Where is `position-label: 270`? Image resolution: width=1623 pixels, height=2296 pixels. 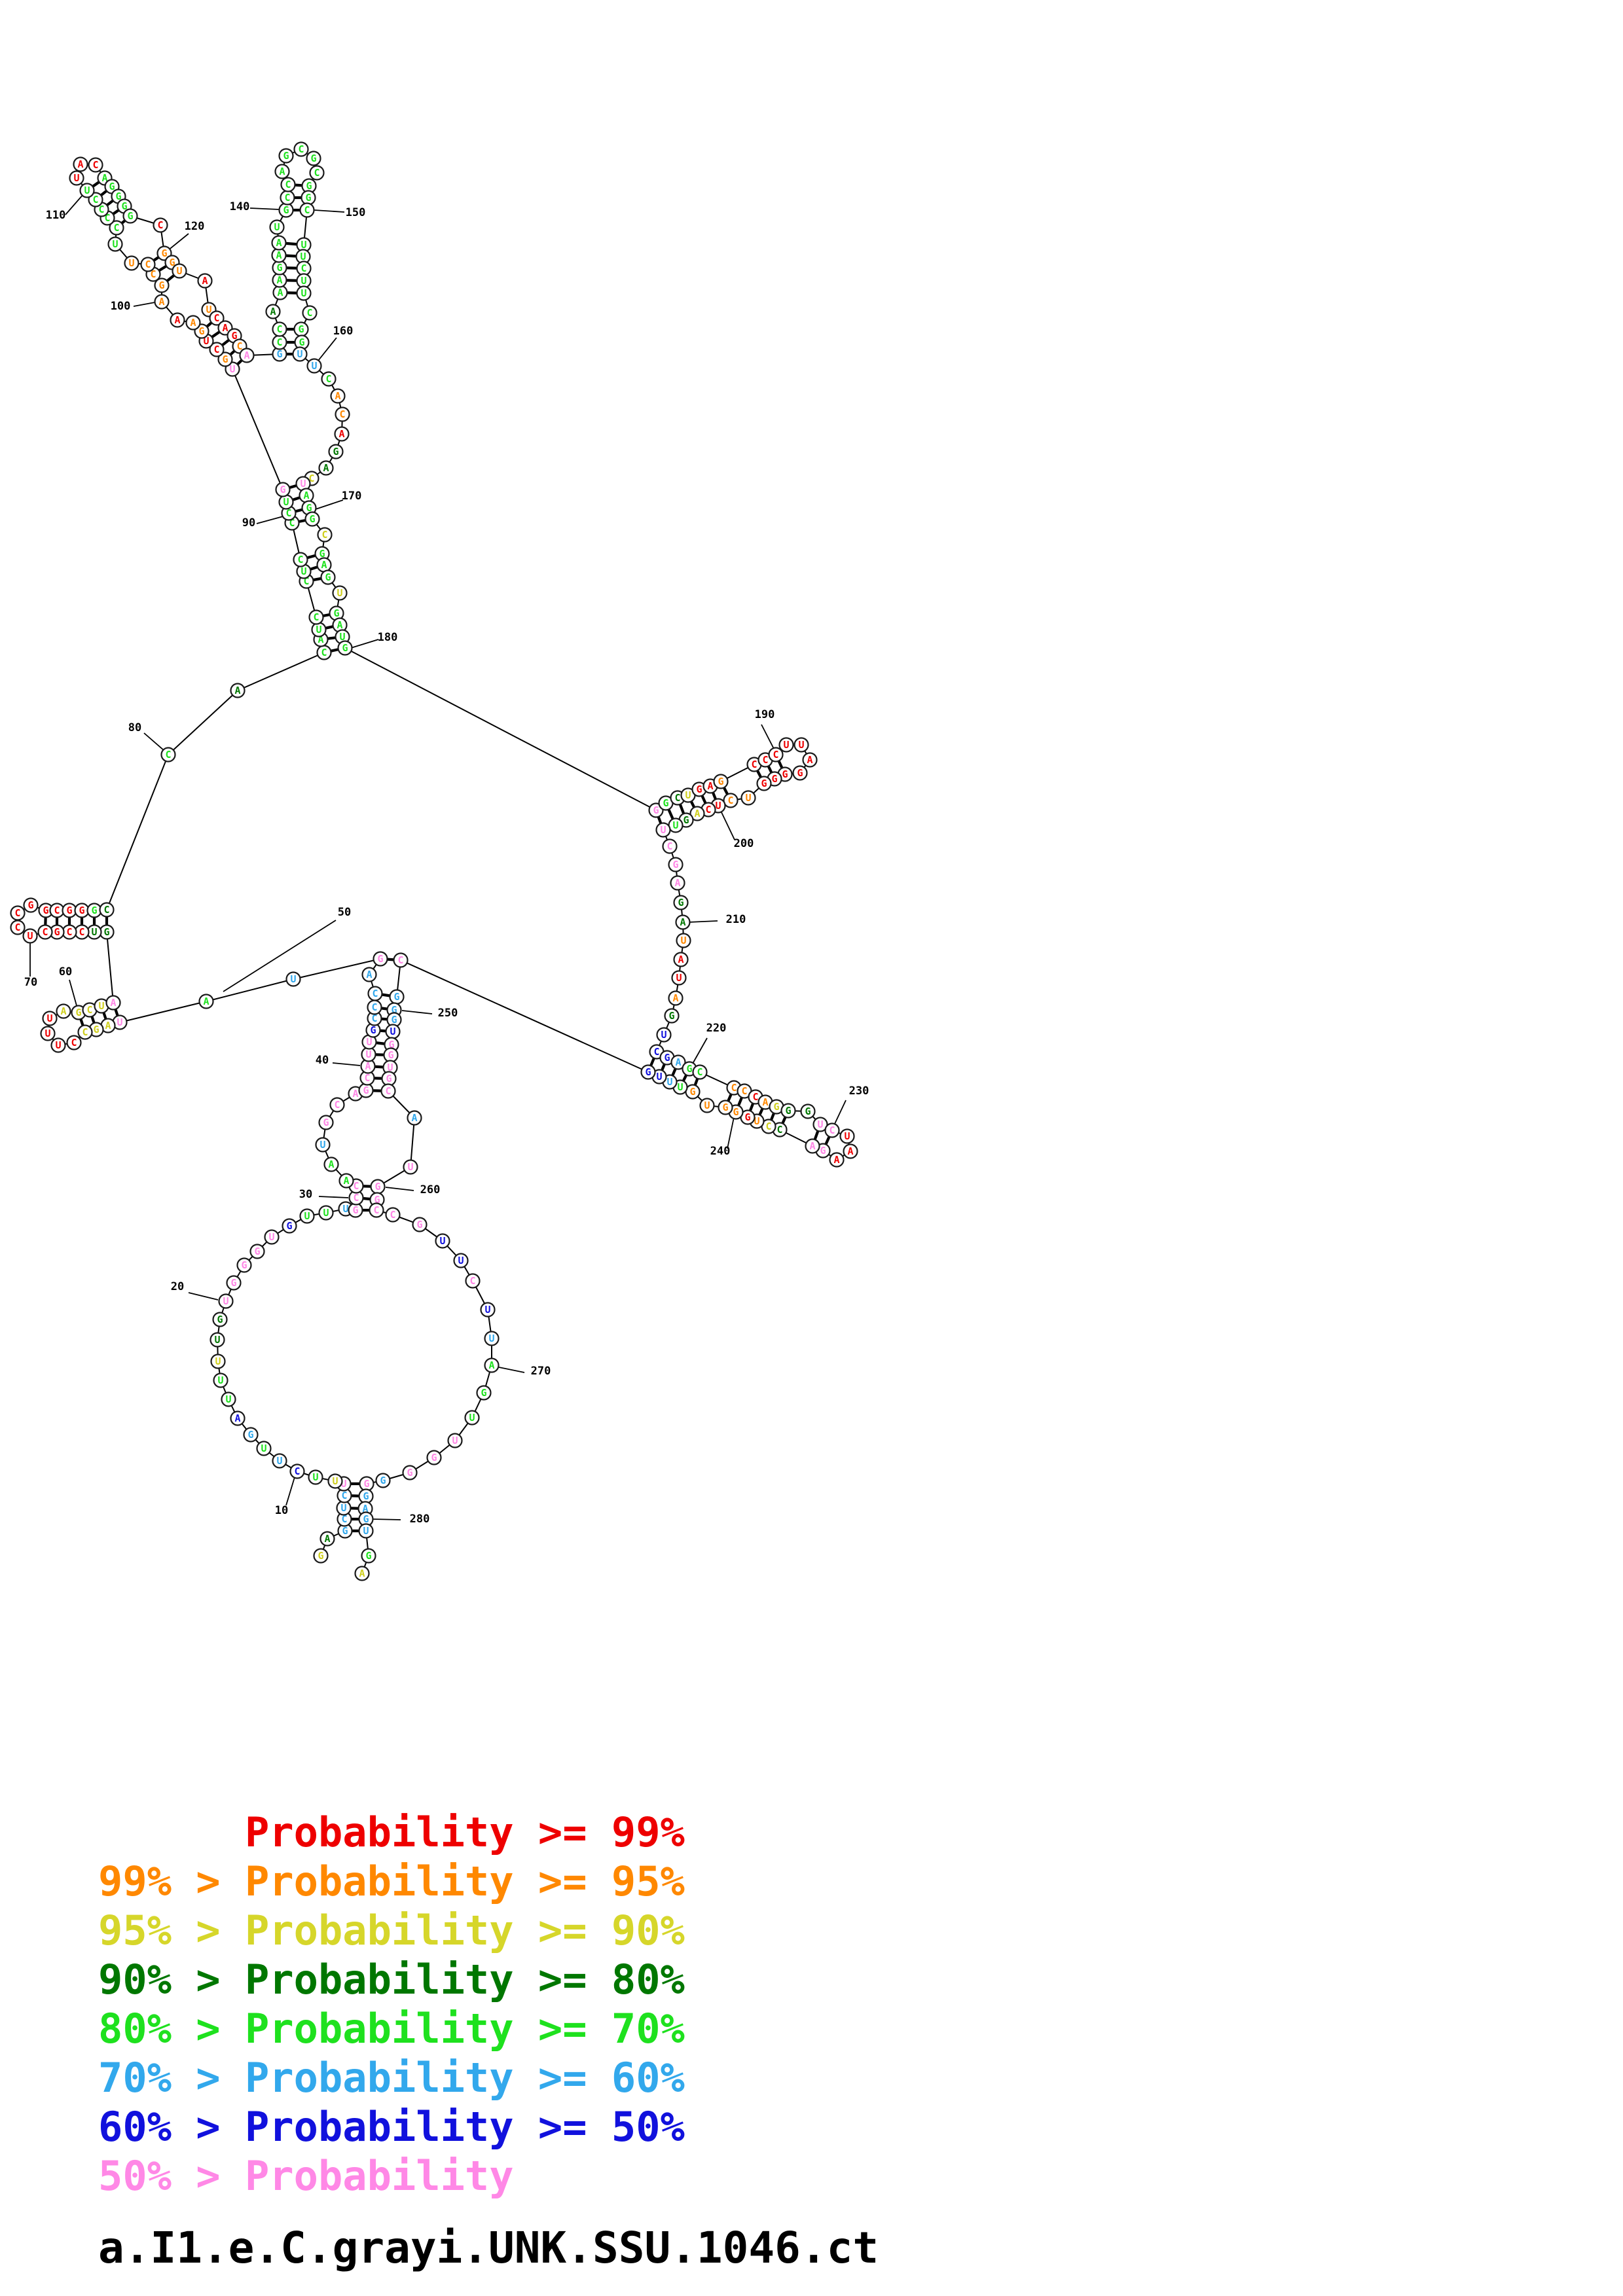
position-label: 270 is located at coordinates (541, 1372).